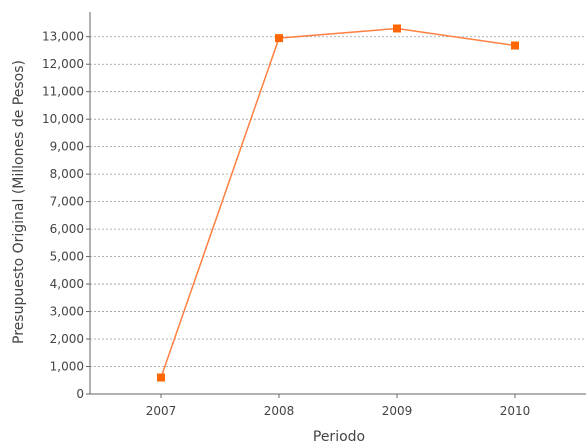 This screenshot has height=444, width=586. What do you see at coordinates (67, 174) in the screenshot?
I see `y-tick-label: 8,000` at bounding box center [67, 174].